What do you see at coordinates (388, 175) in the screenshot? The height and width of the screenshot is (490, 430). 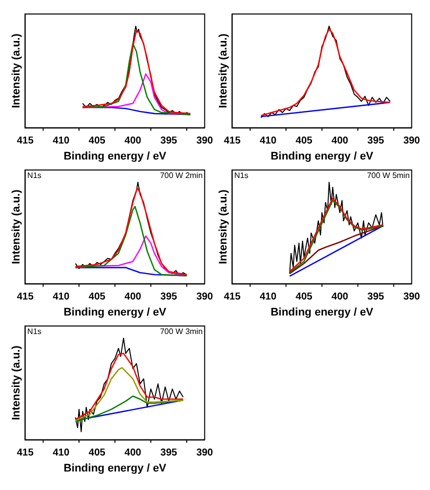 I see `text: 700 W 5min` at bounding box center [388, 175].